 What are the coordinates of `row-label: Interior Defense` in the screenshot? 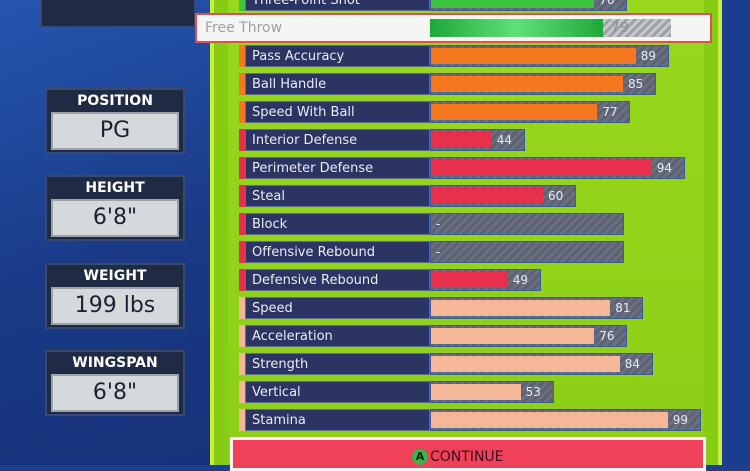 It's located at (337, 140).